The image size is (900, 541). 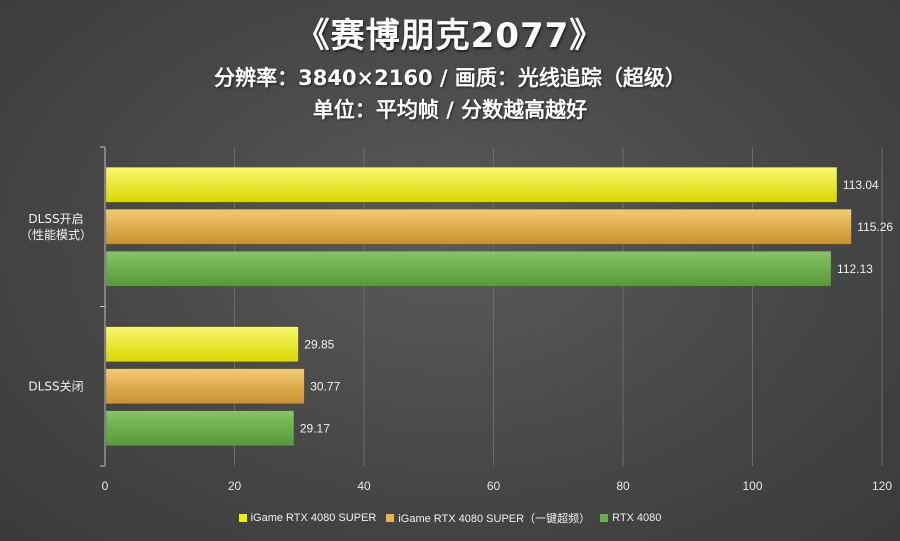 What do you see at coordinates (450, 36) in the screenshot?
I see `chart-title: 《赛博朋克2077》` at bounding box center [450, 36].